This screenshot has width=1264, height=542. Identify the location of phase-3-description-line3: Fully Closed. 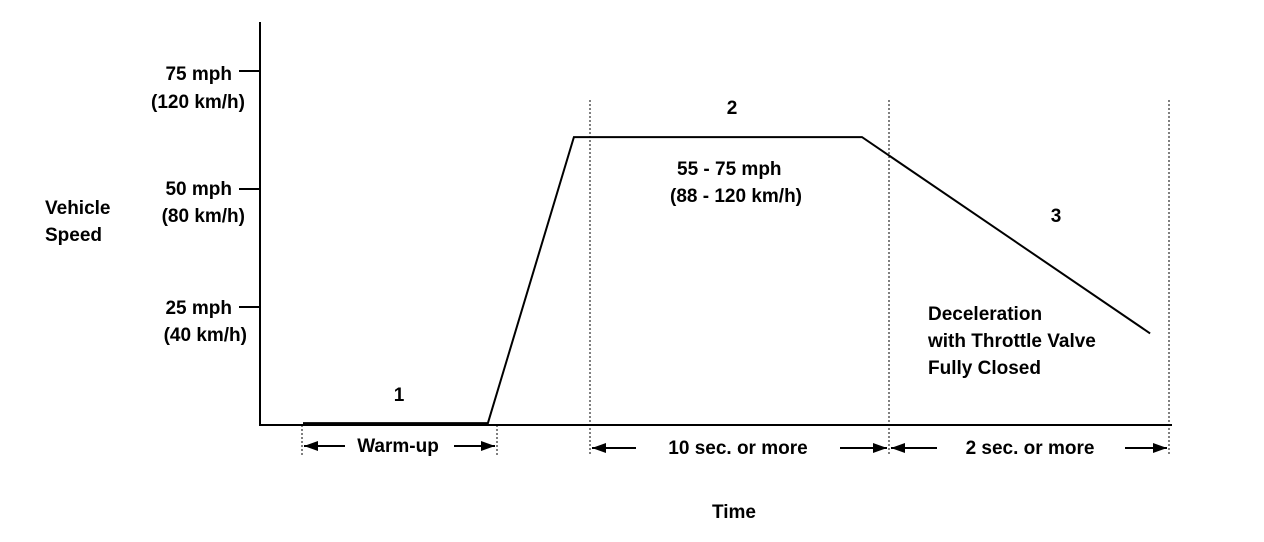
(984, 368).